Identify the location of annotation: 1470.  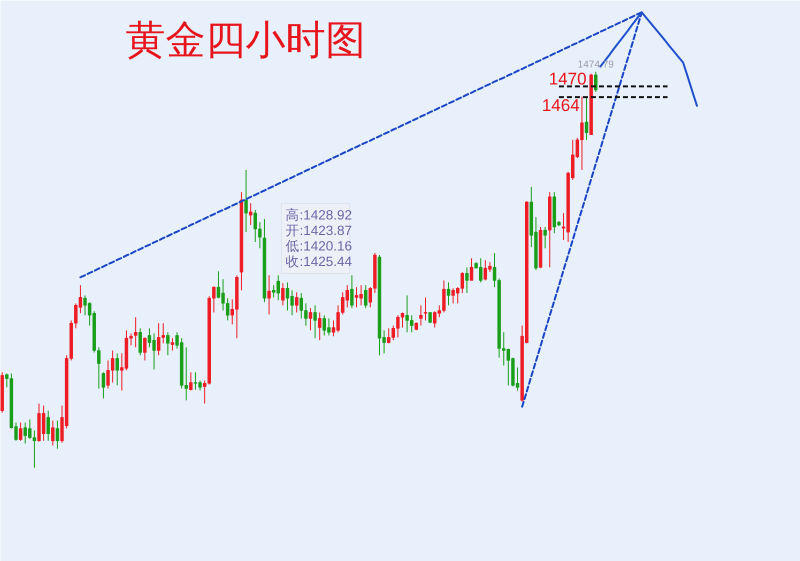
(567, 78).